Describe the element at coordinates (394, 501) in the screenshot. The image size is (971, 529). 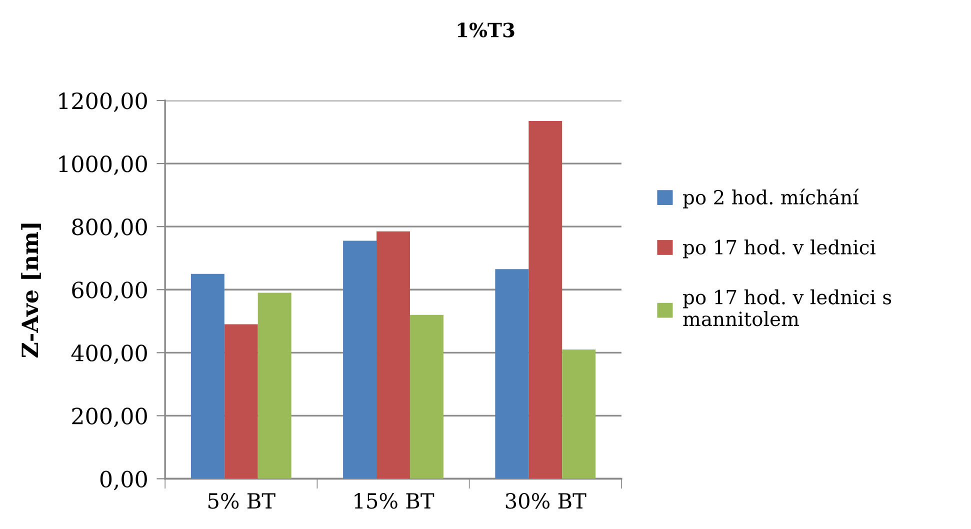
I see `x-tick-label: 15% BT` at that location.